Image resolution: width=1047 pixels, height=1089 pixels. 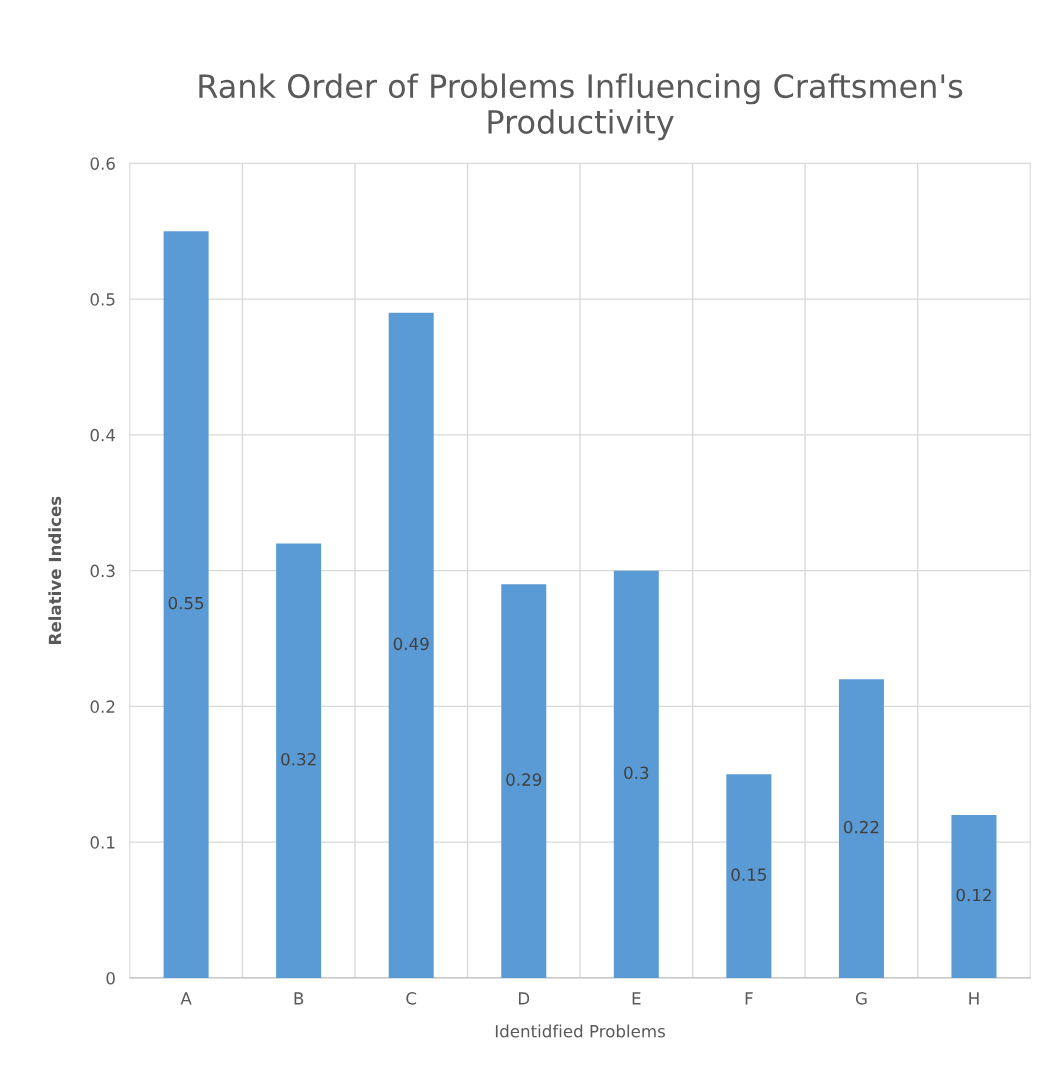 I want to click on data-label: 0.49, so click(x=411, y=644).